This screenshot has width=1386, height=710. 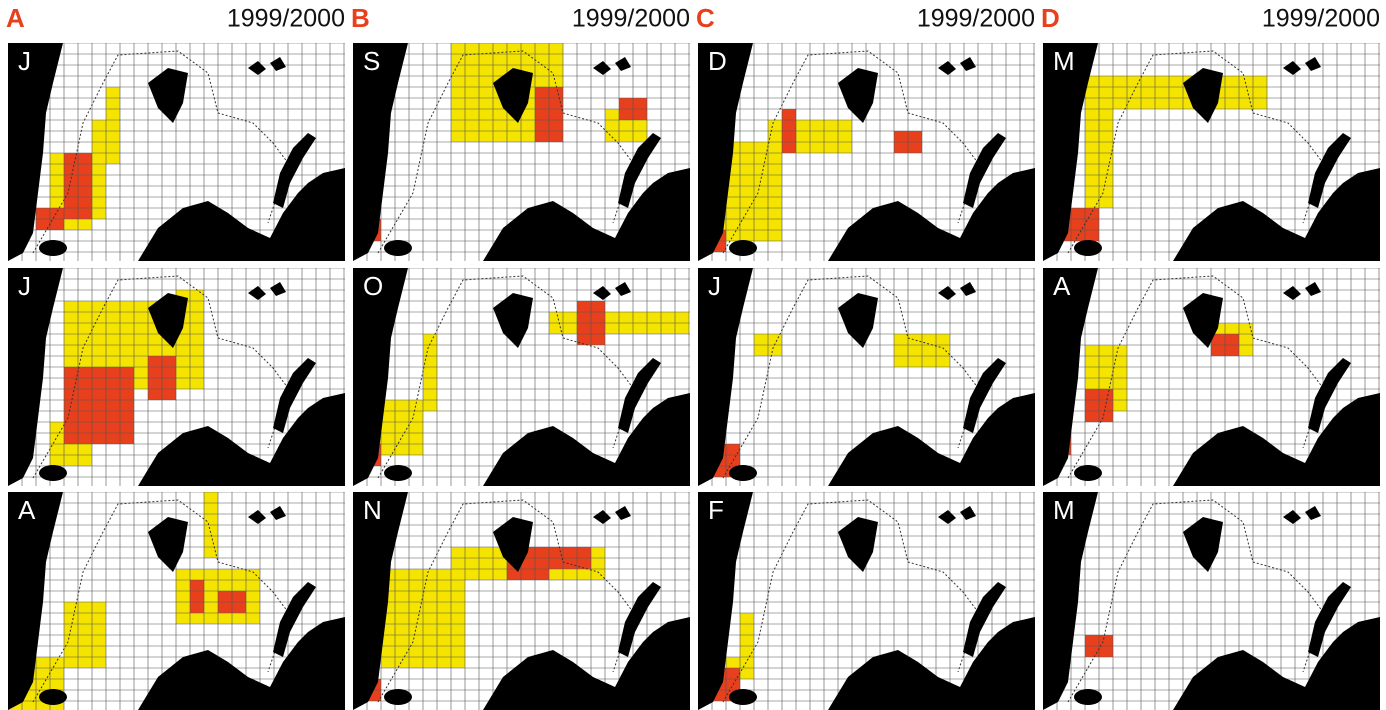 I want to click on map-panel: F, so click(x=866, y=601).